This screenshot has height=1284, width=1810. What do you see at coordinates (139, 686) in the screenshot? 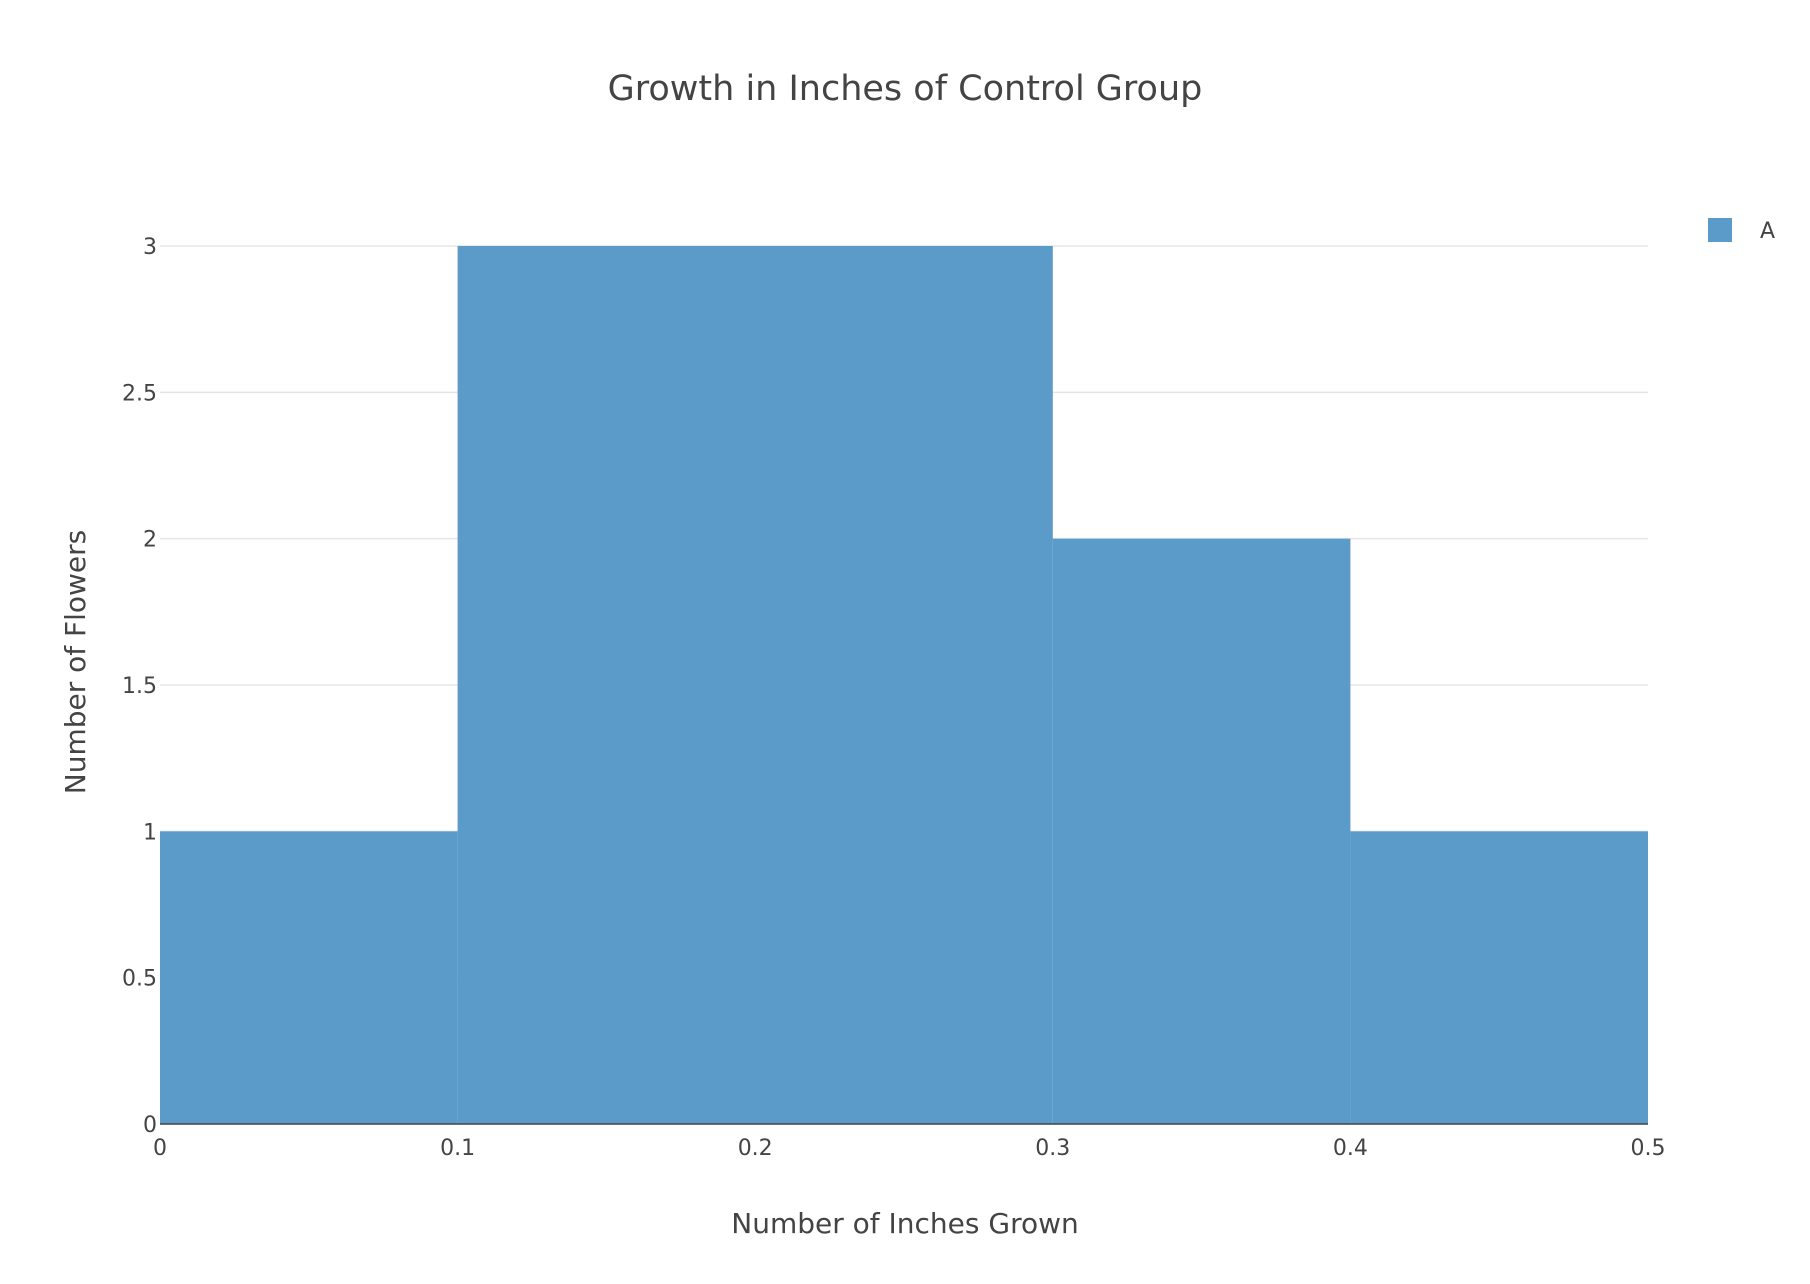
I see `y-tick-label-3: 1.5` at bounding box center [139, 686].